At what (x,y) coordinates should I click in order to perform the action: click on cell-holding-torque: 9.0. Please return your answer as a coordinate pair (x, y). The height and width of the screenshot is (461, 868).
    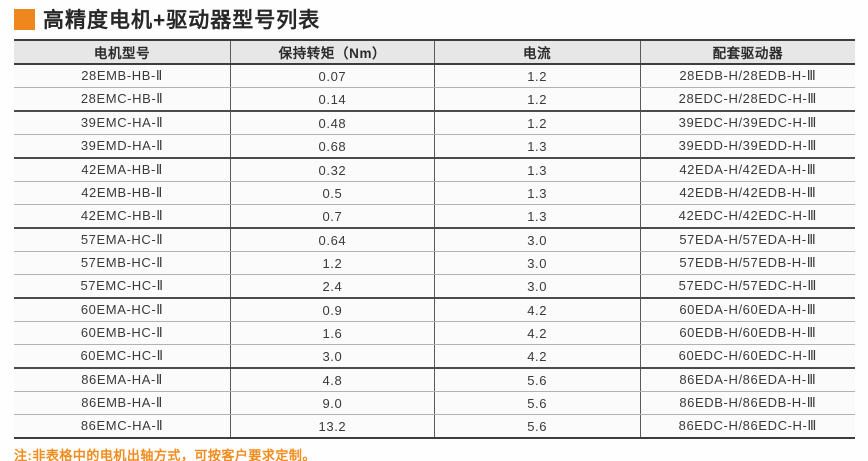
    Looking at the image, I should click on (332, 403).